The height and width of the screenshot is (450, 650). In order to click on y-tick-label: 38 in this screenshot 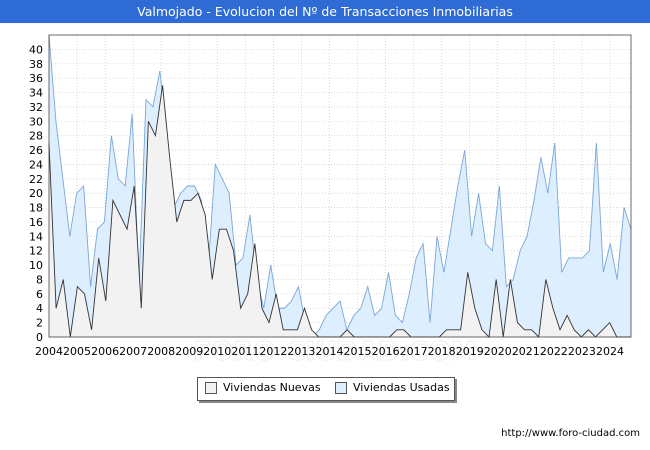, I will do `click(36, 64)`.